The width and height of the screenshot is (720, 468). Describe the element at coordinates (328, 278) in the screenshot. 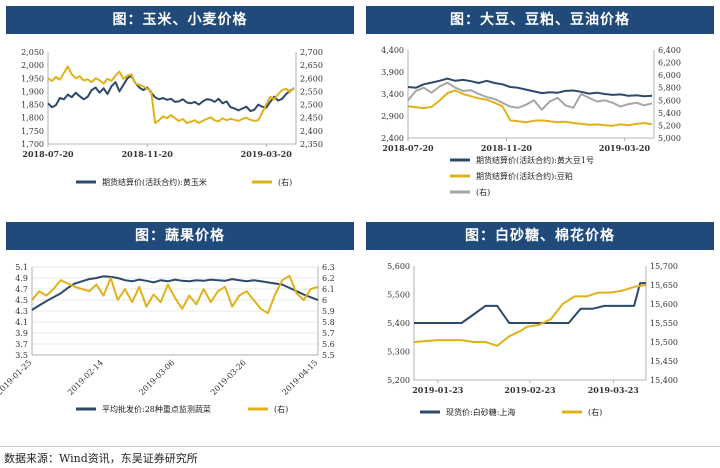

I see `y-tick-right: 6.2` at that location.